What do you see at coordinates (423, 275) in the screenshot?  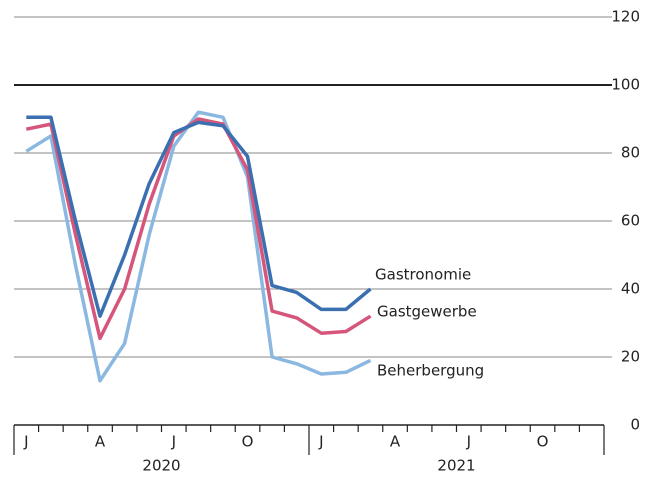 I see `series-label: Gastronomie` at bounding box center [423, 275].